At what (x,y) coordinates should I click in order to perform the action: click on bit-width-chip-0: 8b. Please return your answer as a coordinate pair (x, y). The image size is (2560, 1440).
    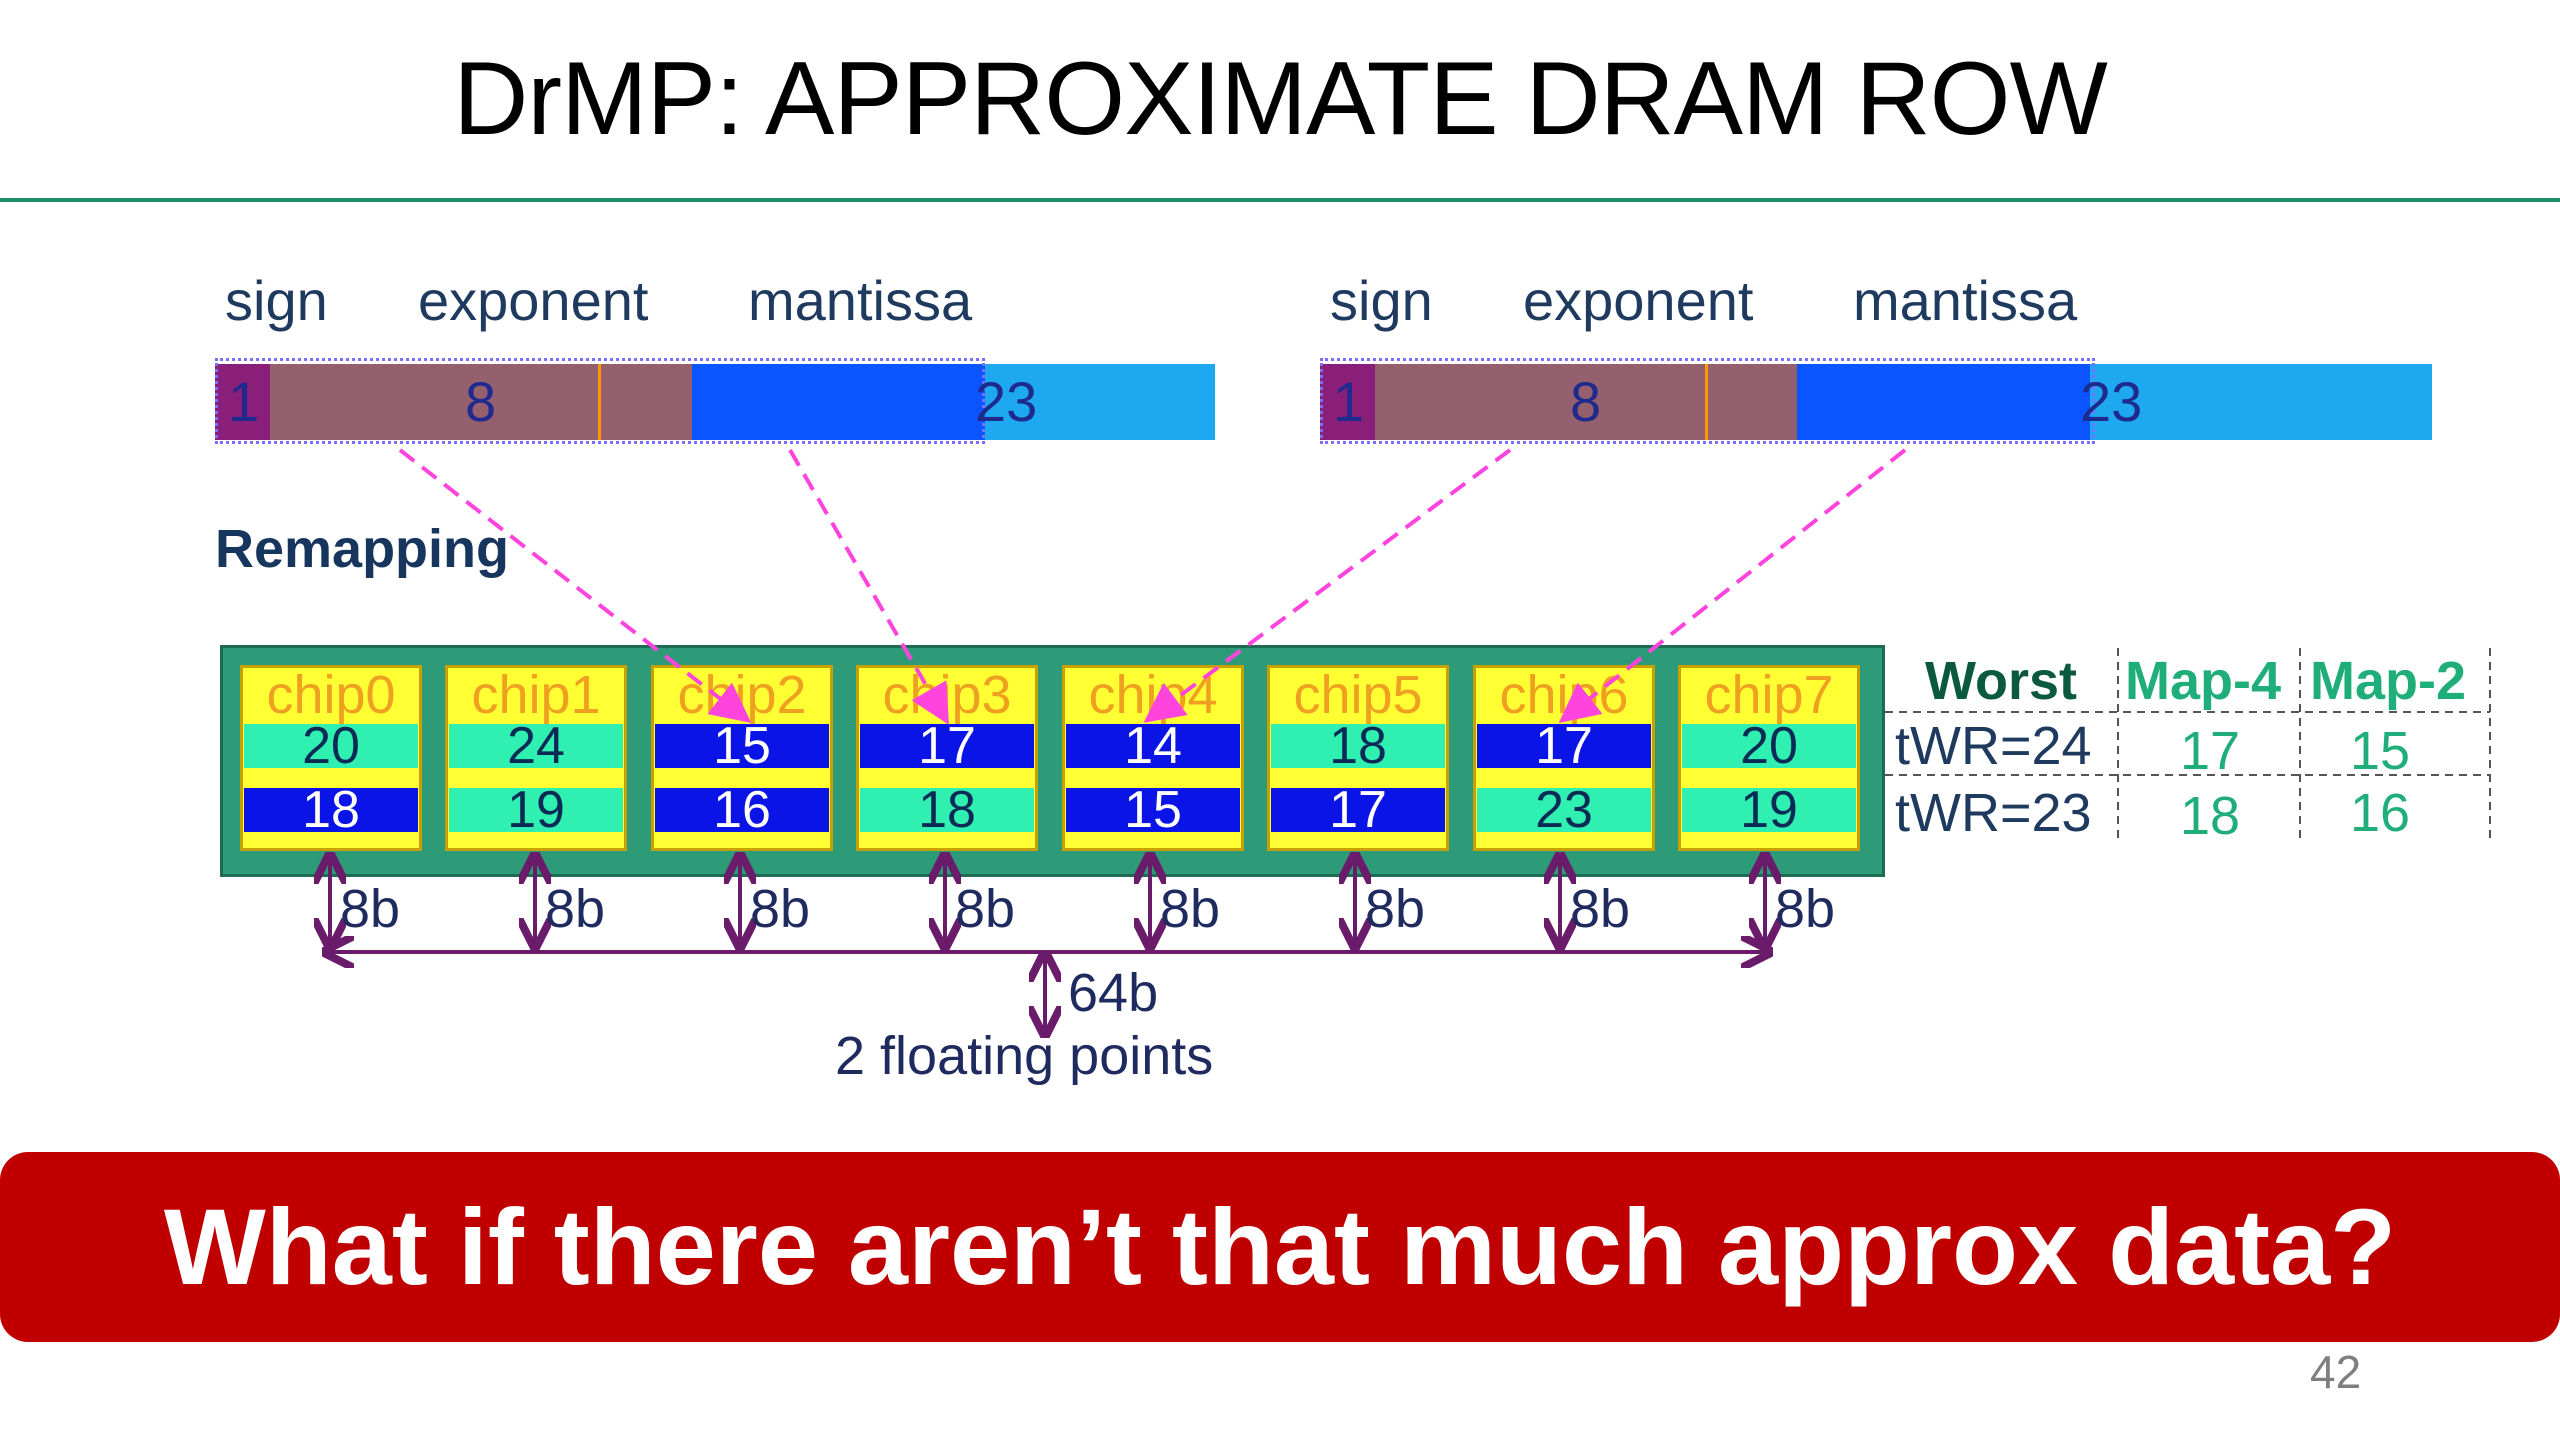
    Looking at the image, I should click on (370, 909).